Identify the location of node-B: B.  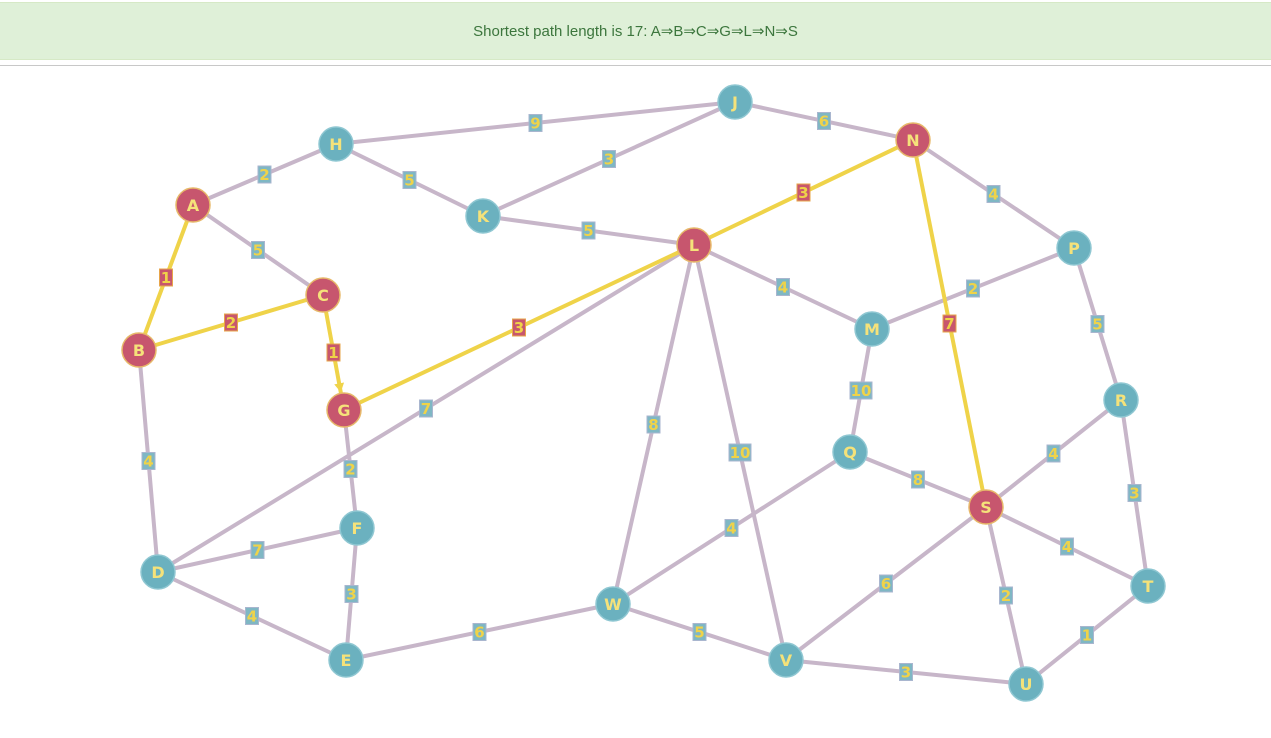
(139, 350).